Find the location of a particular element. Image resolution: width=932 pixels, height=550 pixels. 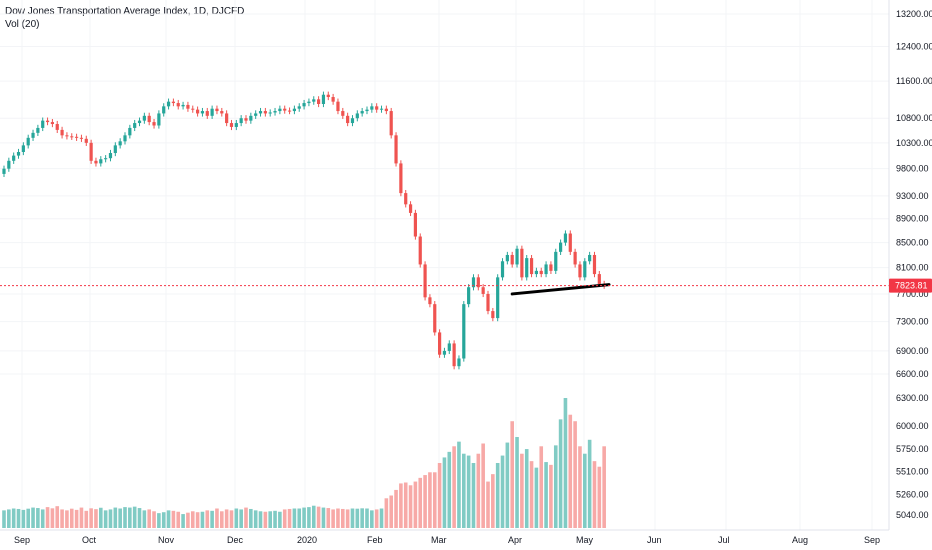

volume-tick-label: 6300.00 is located at coordinates (912, 398).